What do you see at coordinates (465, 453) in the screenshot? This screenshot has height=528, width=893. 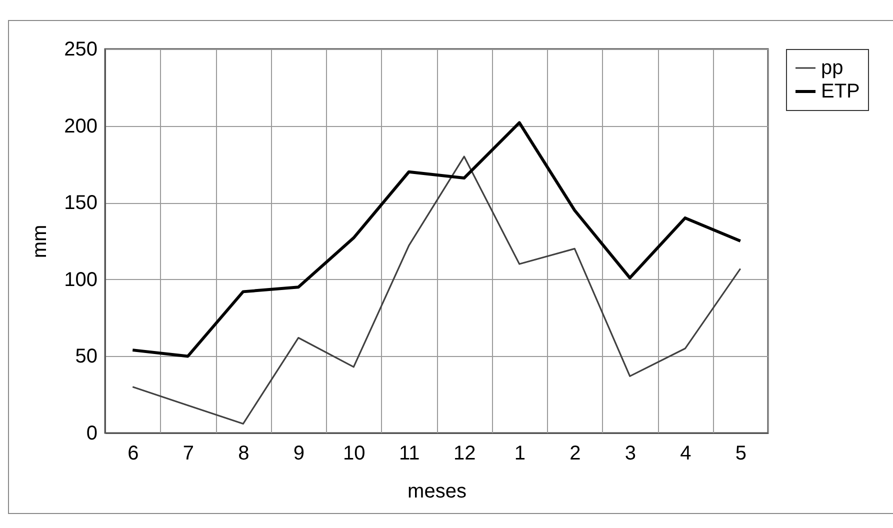 I see `x-tick-label: 12` at bounding box center [465, 453].